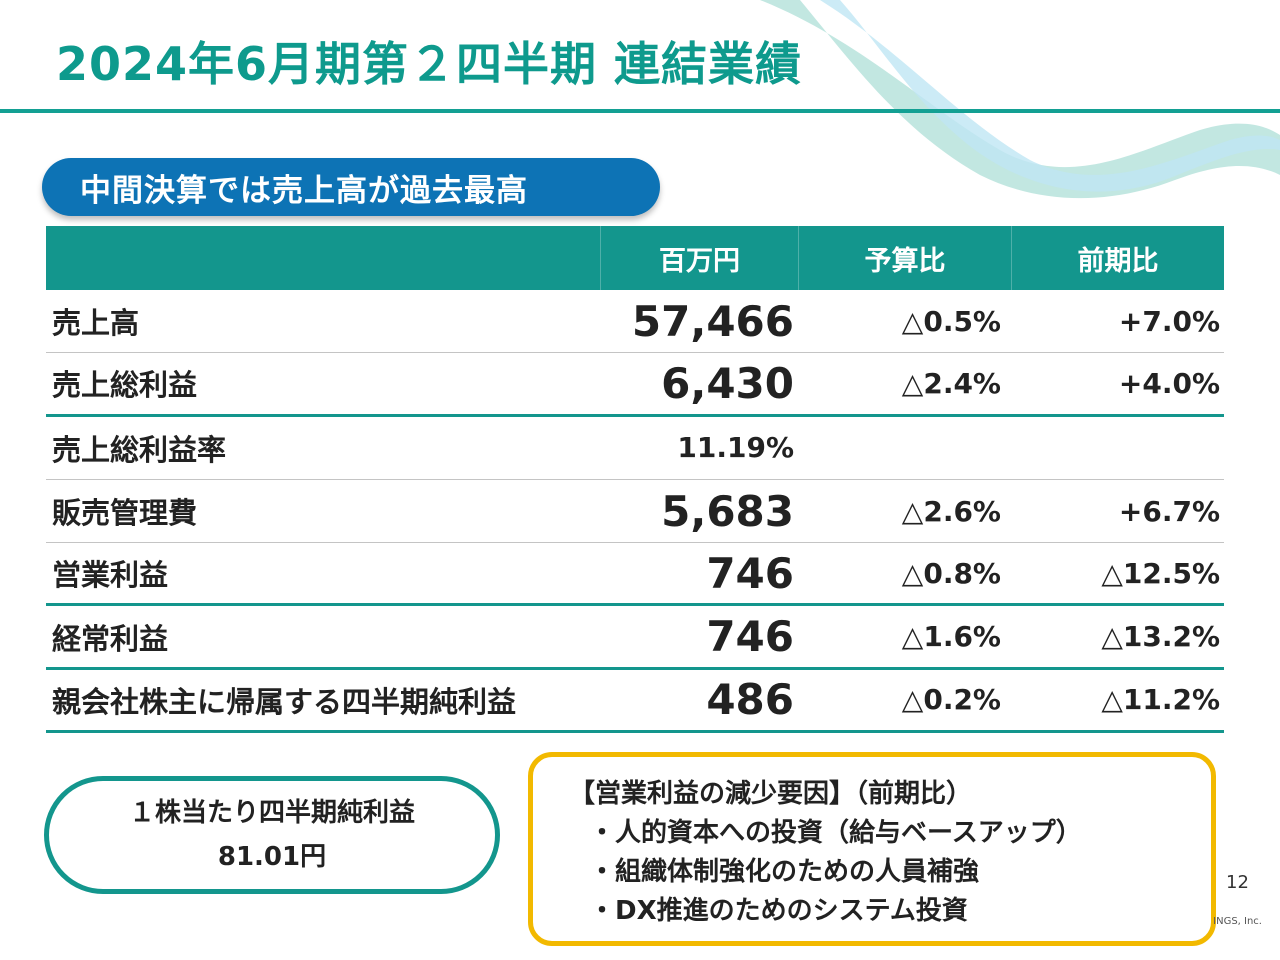 The image size is (1280, 960). Describe the element at coordinates (640, 111) in the screenshot. I see `title-underline` at that location.